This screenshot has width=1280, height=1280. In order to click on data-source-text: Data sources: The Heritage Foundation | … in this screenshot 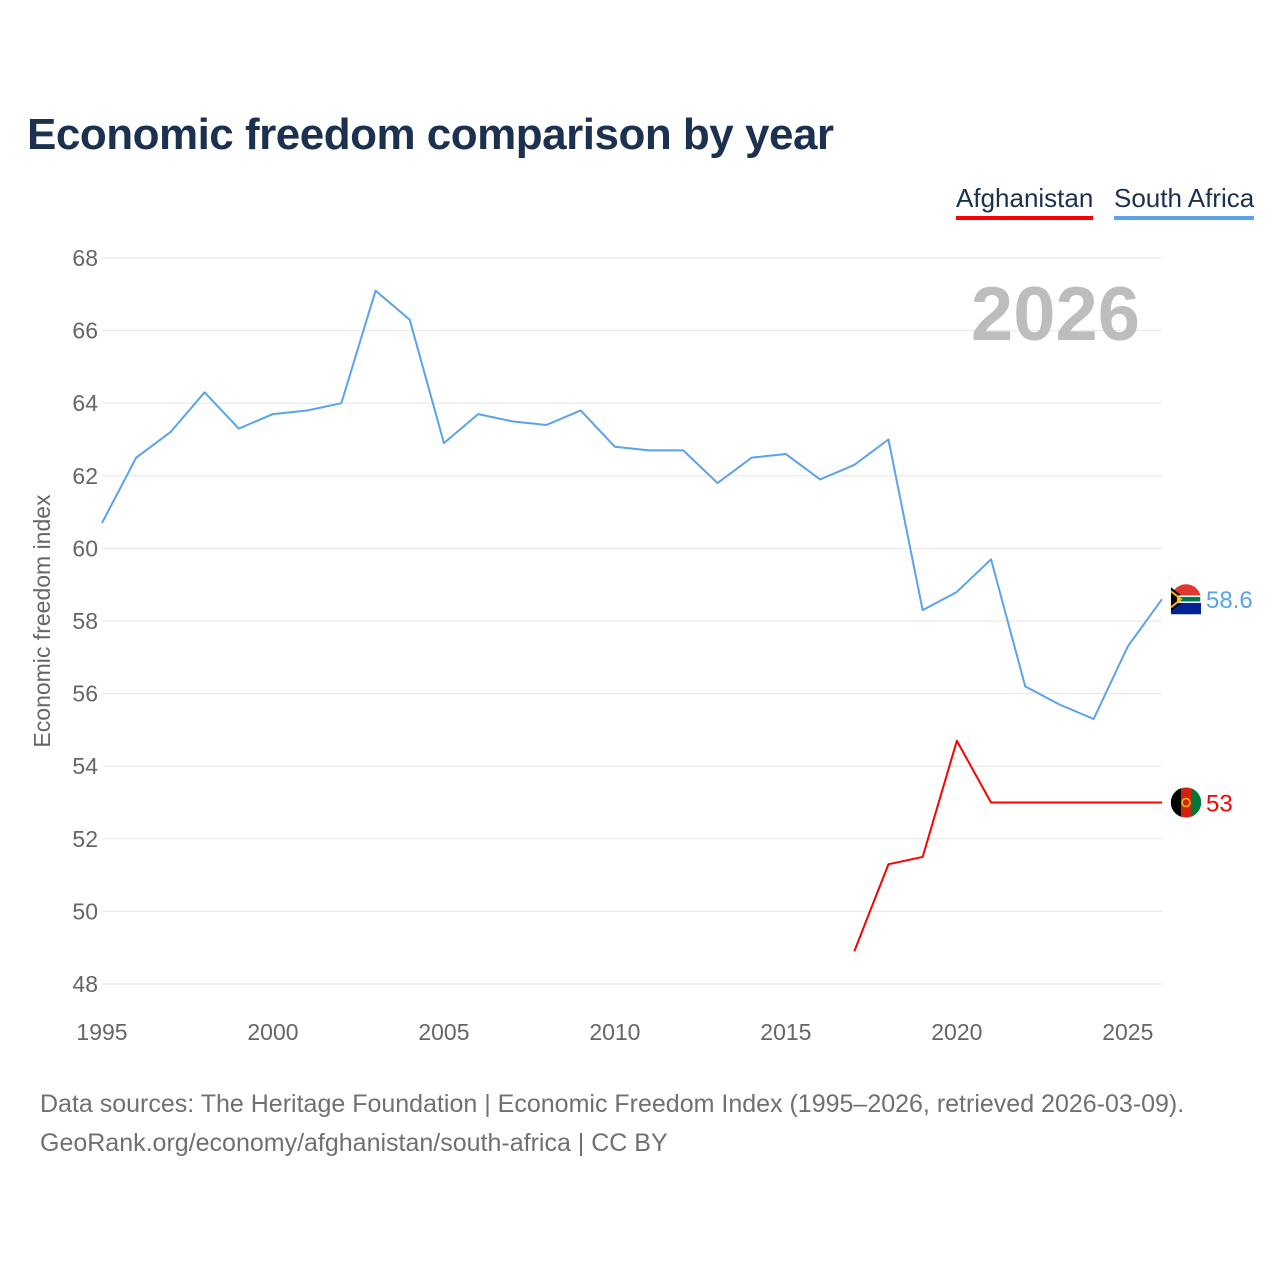, I will do `click(612, 1104)`.